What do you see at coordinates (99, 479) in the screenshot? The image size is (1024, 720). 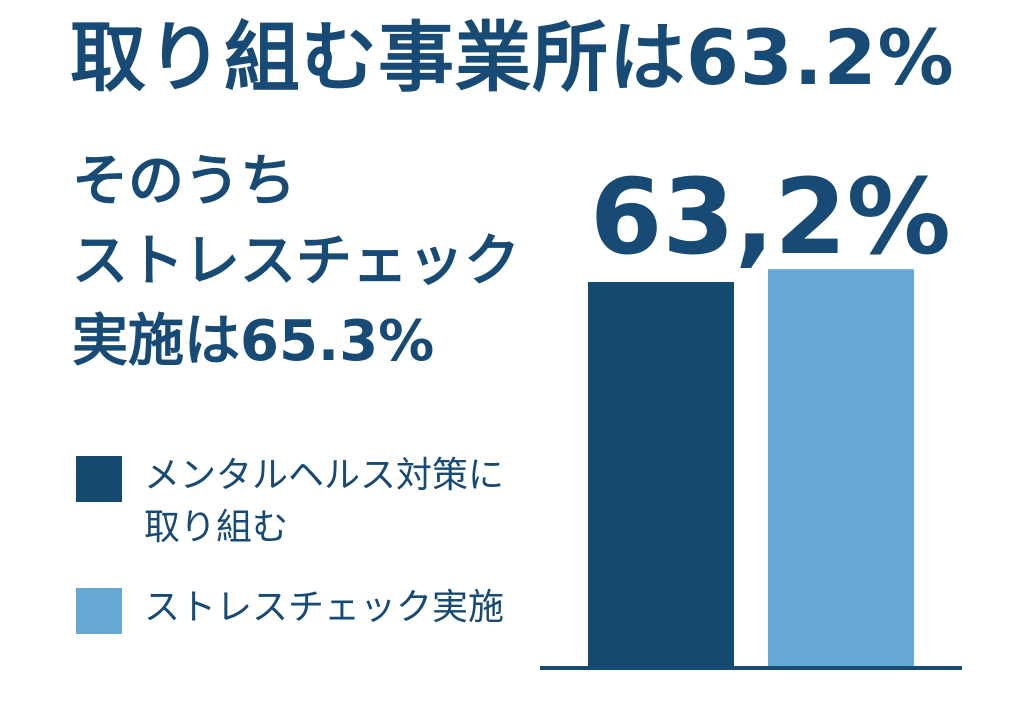 I see `legend-swatch-mental-health` at bounding box center [99, 479].